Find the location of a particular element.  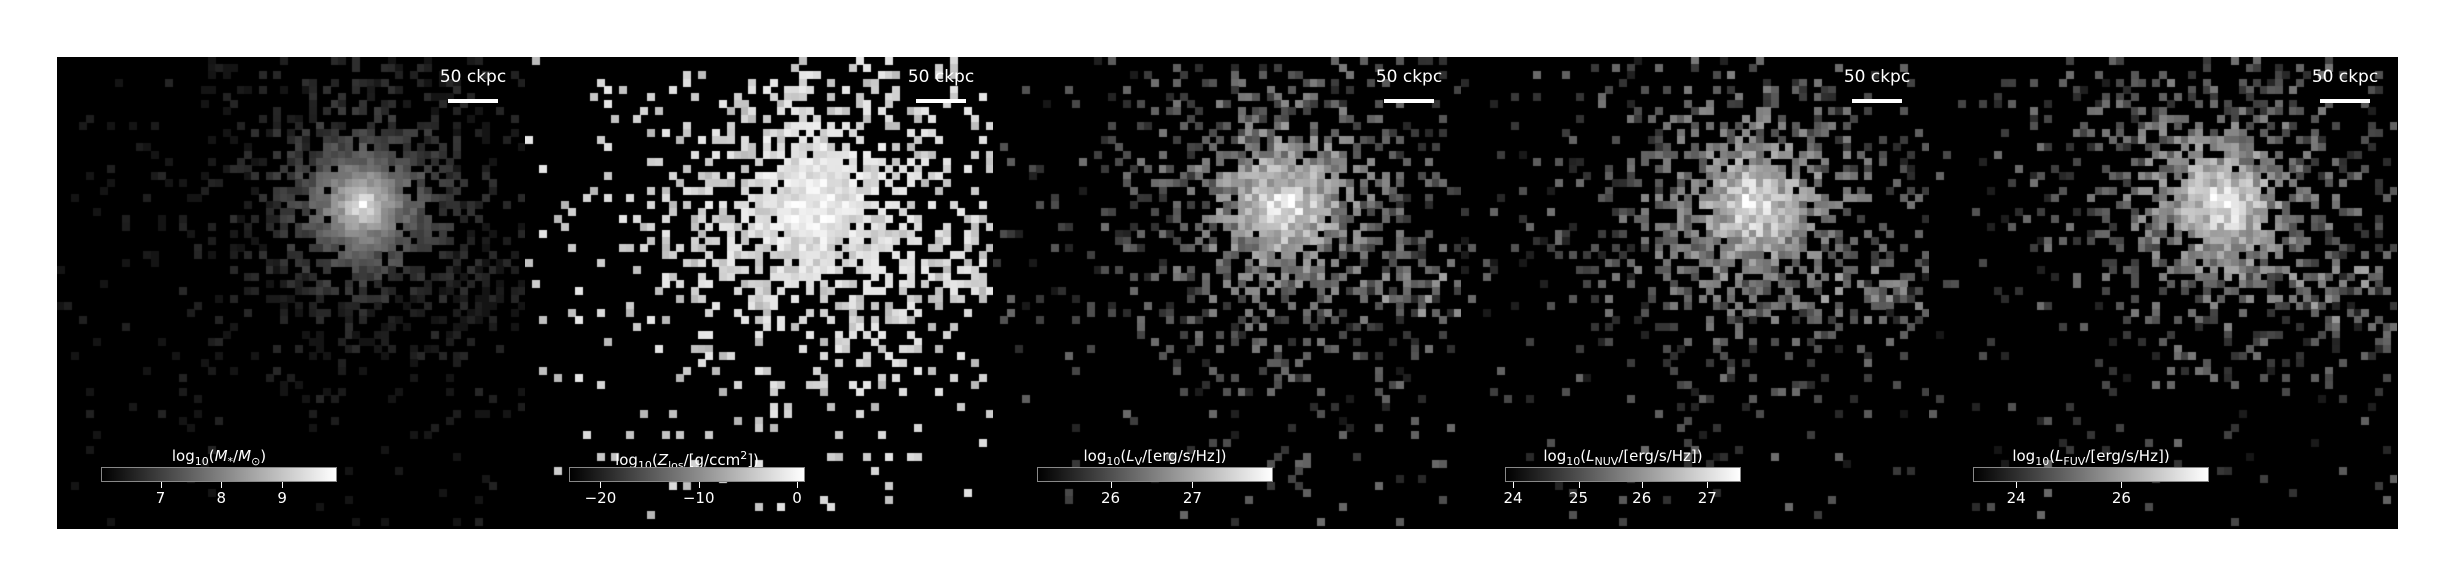

colorbar-tick-label: 0 is located at coordinates (797, 498).